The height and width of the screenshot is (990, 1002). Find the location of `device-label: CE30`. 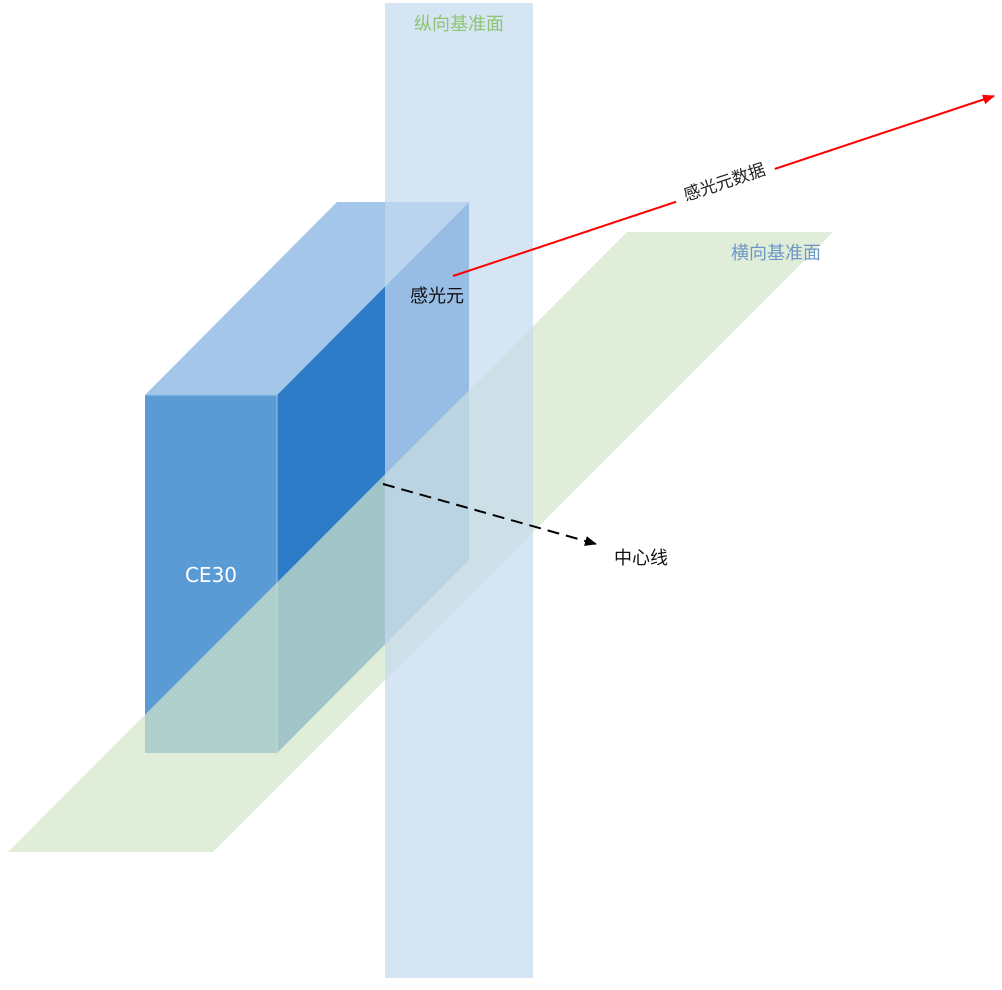

device-label: CE30 is located at coordinates (211, 575).